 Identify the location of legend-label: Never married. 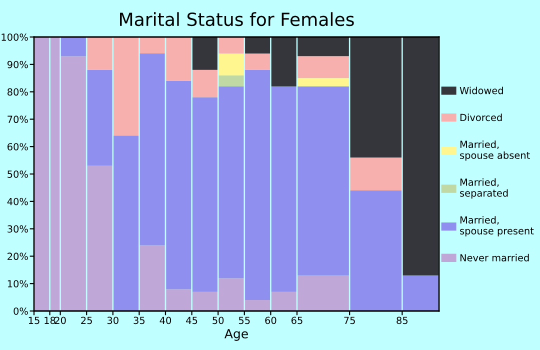
(494, 258).